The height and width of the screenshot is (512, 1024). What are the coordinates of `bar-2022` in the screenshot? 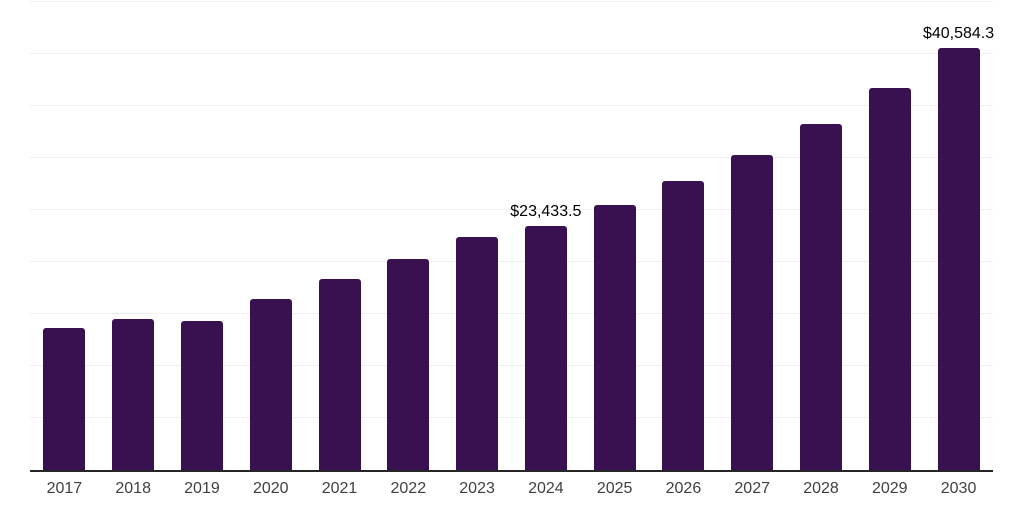 It's located at (408, 364).